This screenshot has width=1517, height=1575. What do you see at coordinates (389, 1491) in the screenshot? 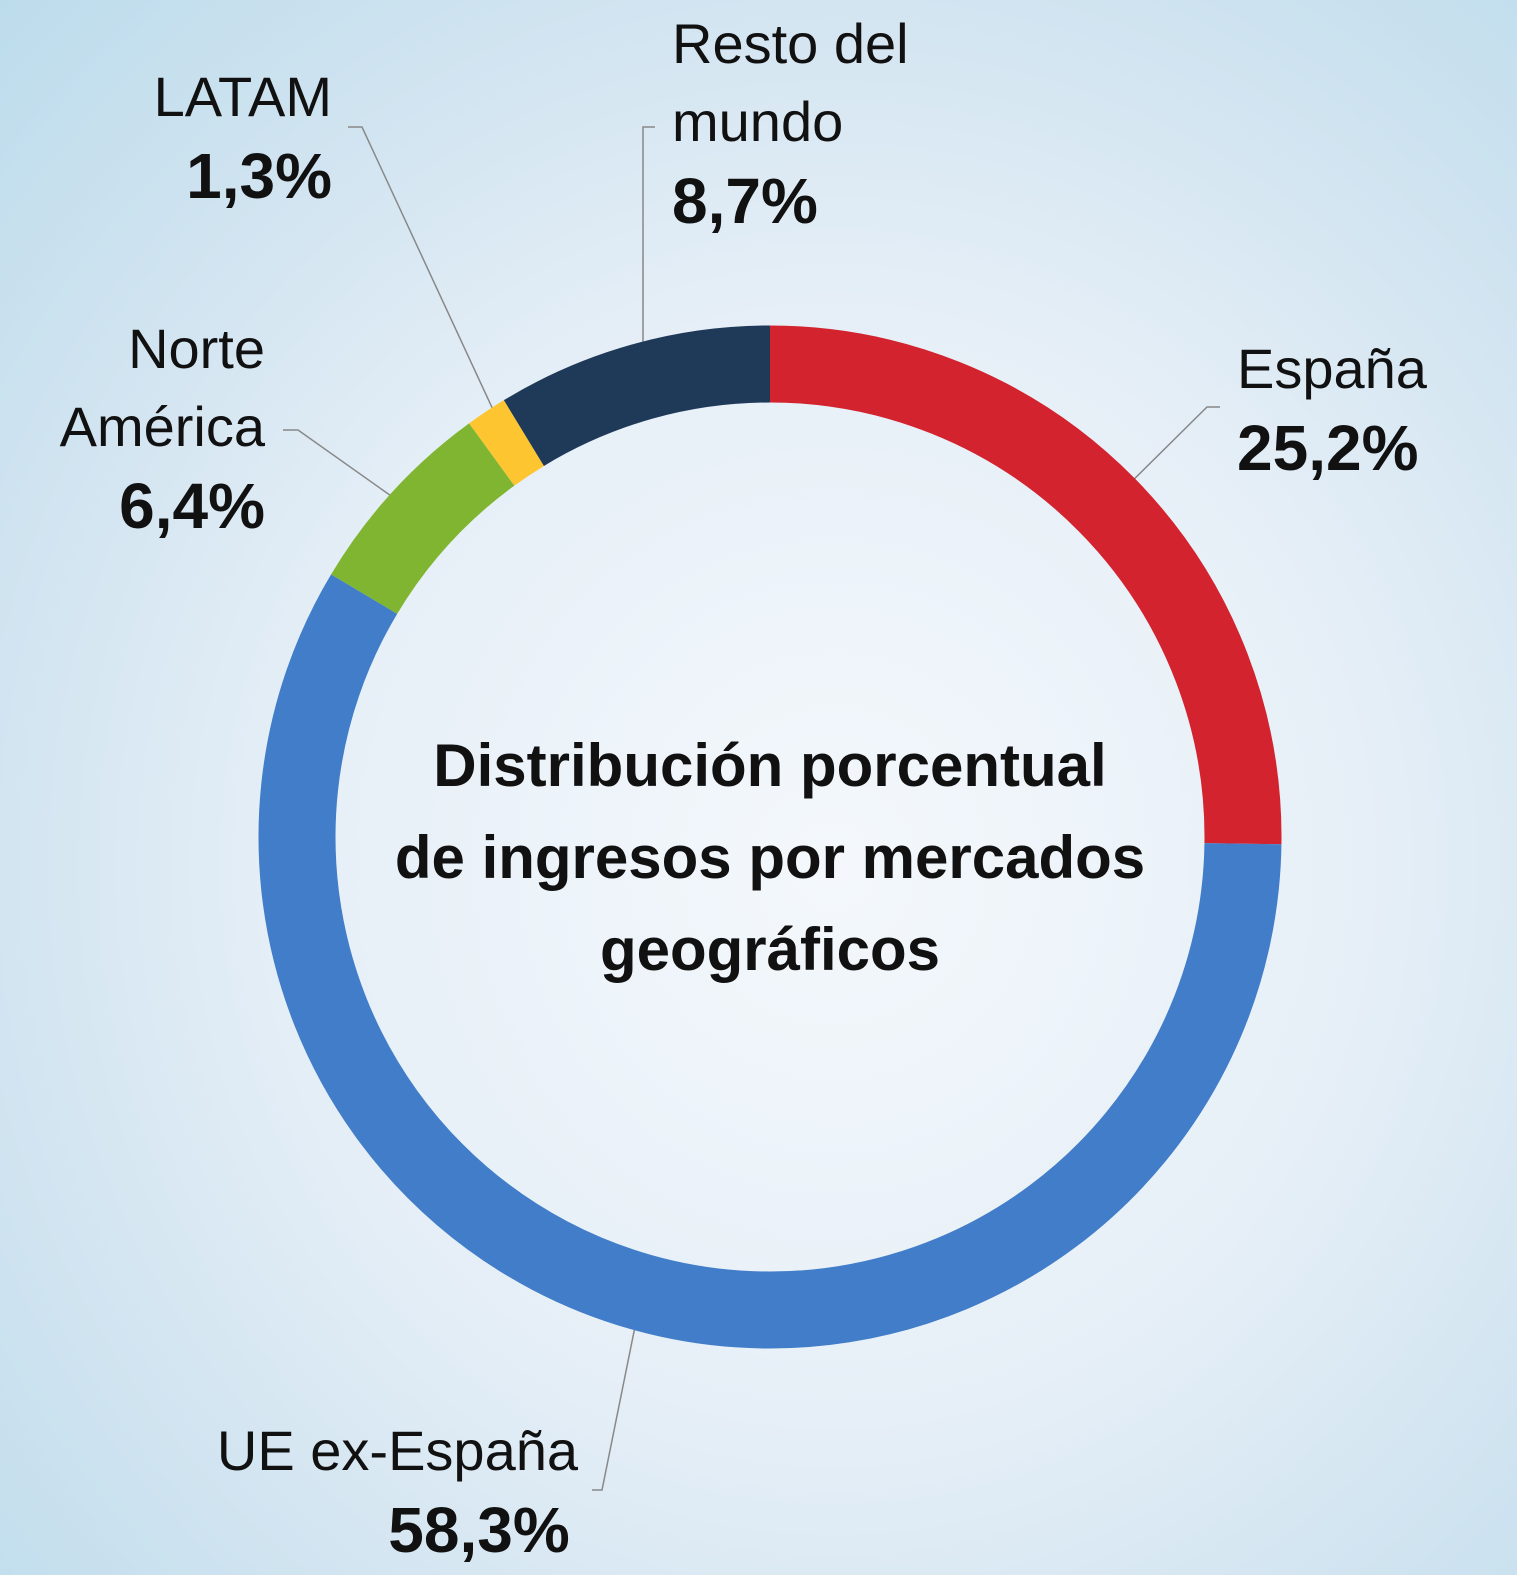
I see `slice-label: UE ex-España 58,3%` at bounding box center [389, 1491].